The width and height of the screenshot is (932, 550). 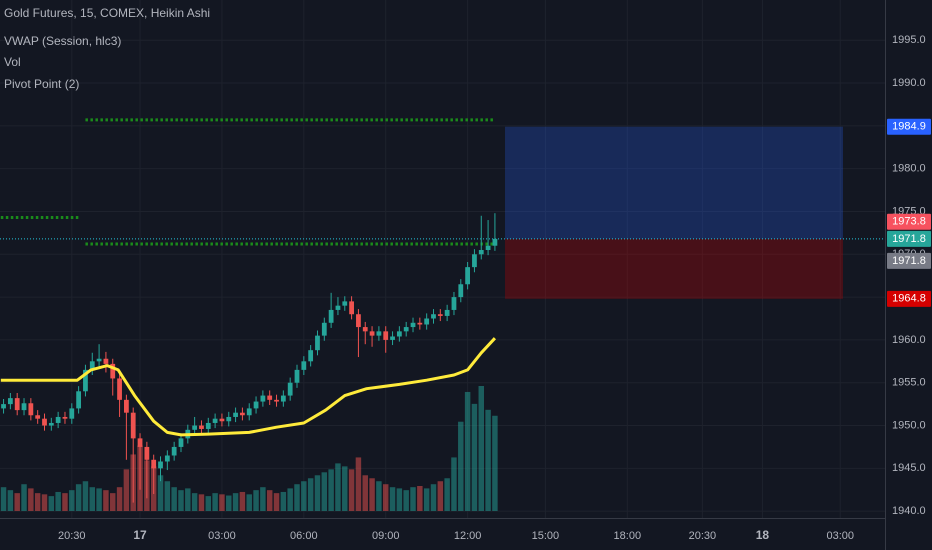 I want to click on x-tick-label: 20:30, so click(x=72, y=536).